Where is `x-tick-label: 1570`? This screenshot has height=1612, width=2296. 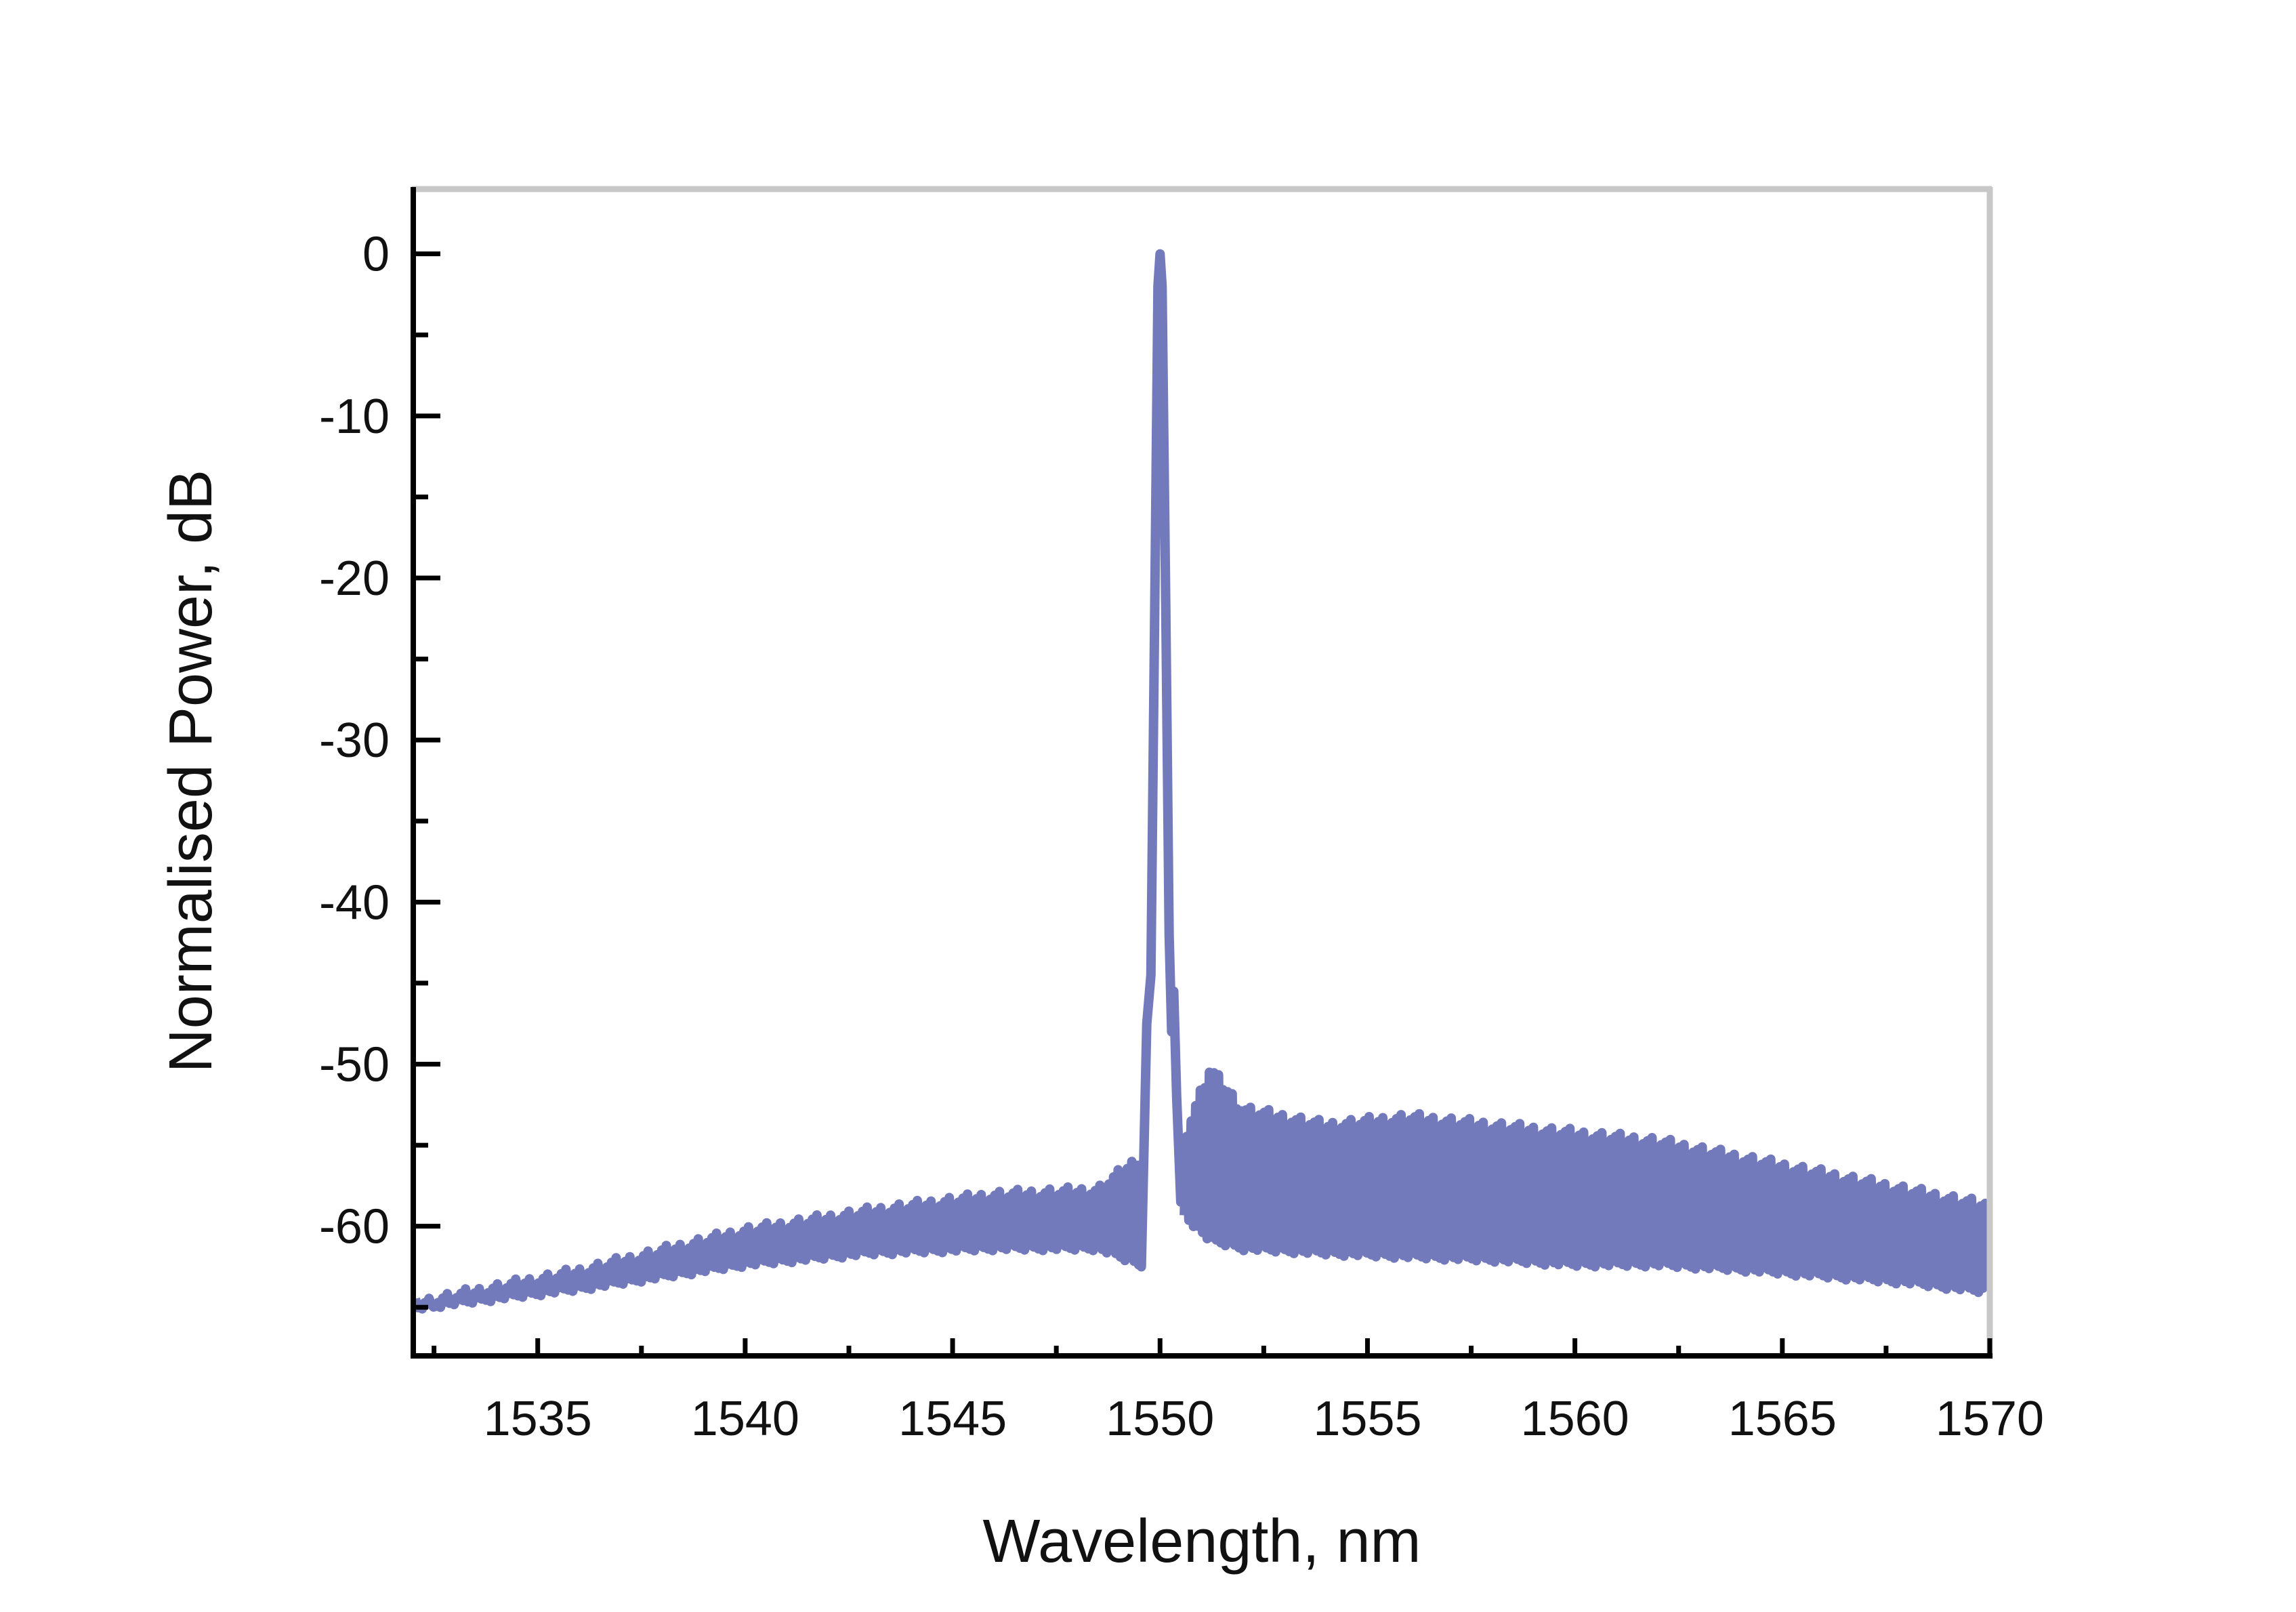
x-tick-label: 1570 is located at coordinates (1990, 1419).